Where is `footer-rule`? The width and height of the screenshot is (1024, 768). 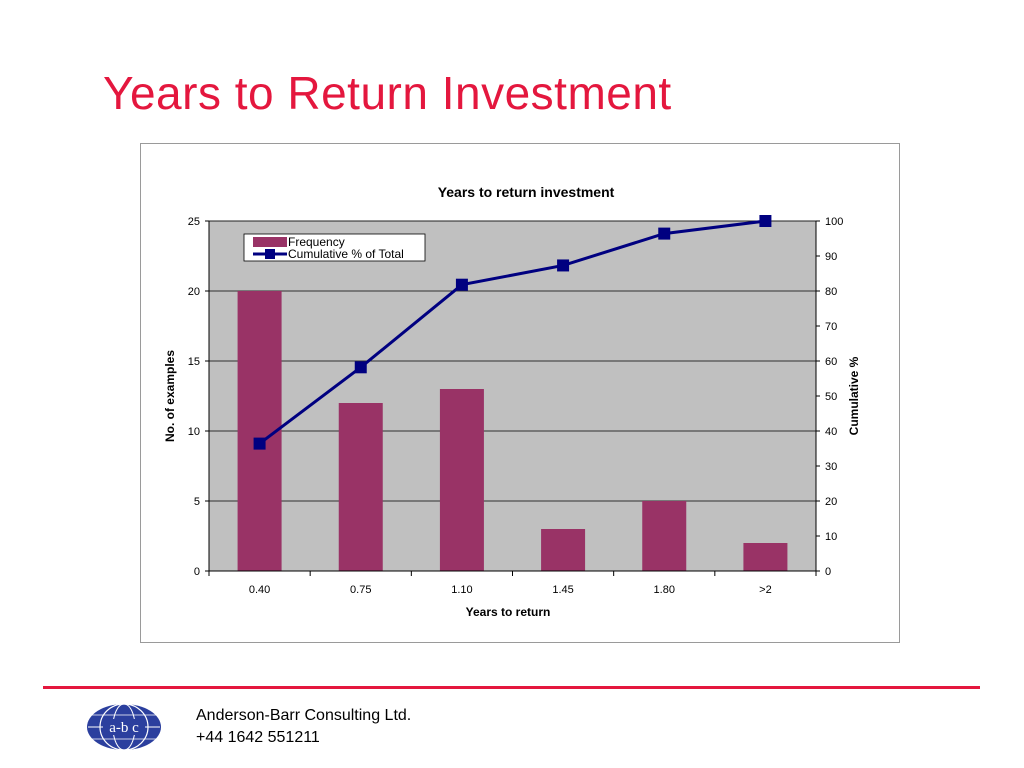 footer-rule is located at coordinates (511, 687).